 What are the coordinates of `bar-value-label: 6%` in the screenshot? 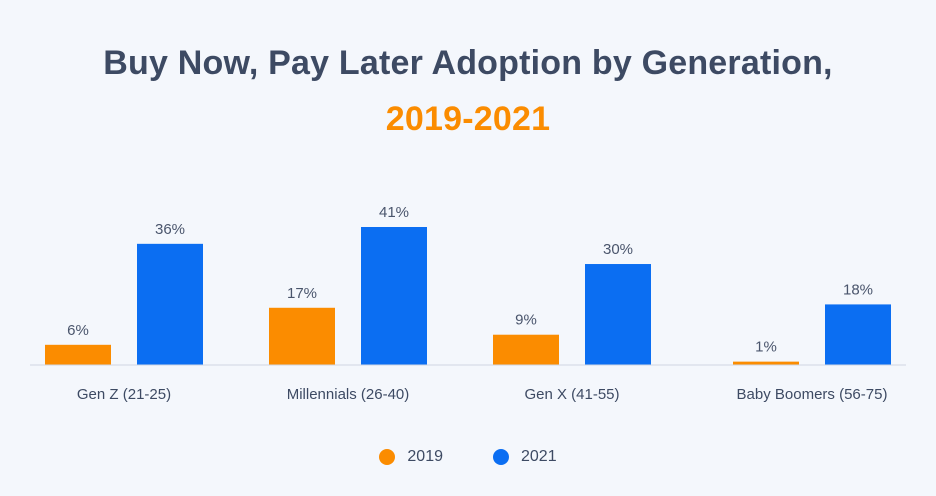 It's located at (78, 330).